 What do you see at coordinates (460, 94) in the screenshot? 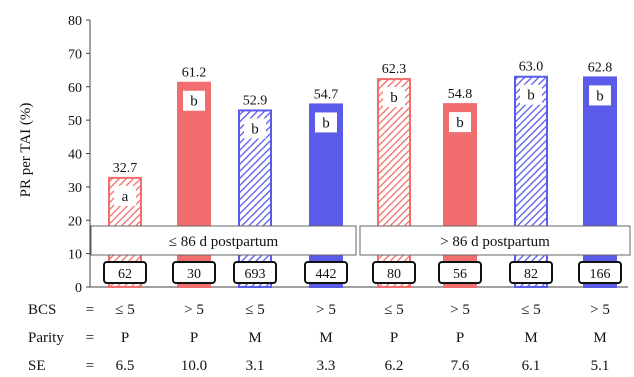
I see `bar-value-label: 54.8` at bounding box center [460, 94].